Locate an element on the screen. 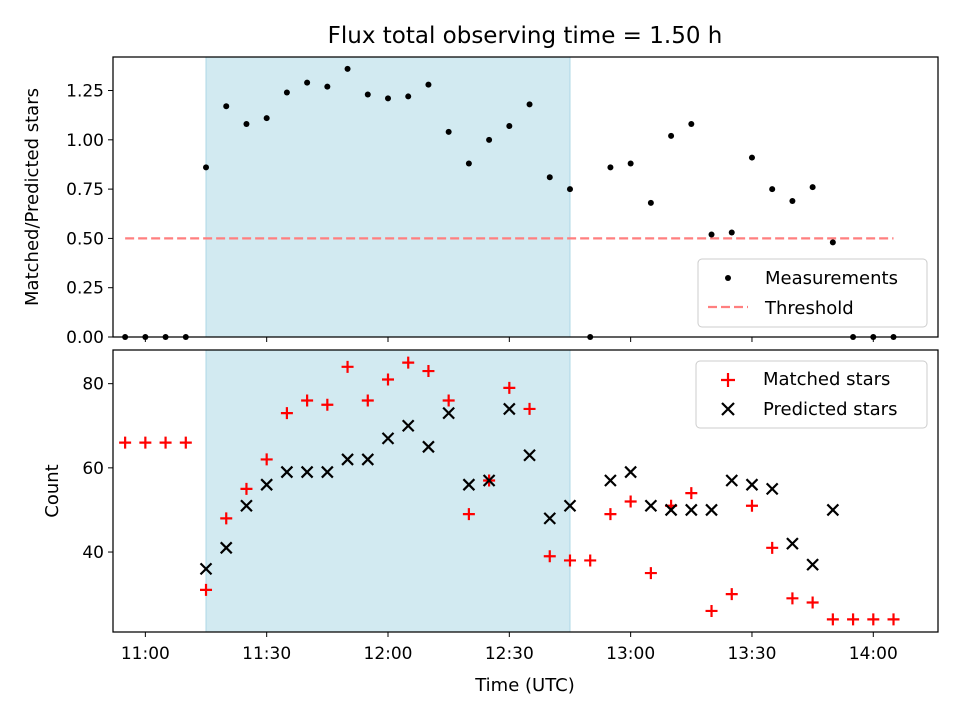  legend-label-predicted: Predicted stars is located at coordinates (830, 409).